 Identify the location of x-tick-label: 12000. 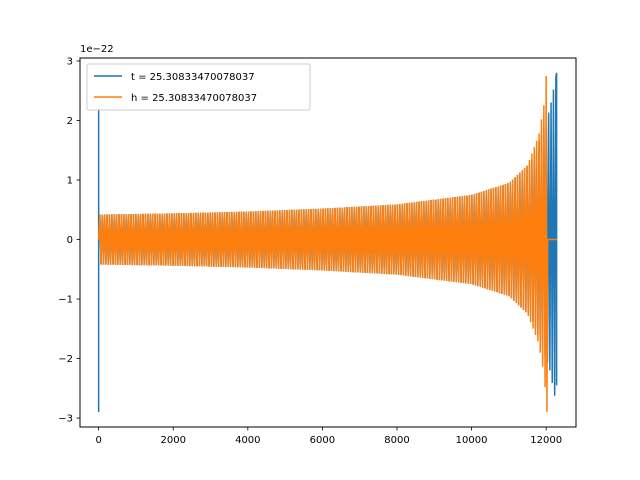
(546, 440).